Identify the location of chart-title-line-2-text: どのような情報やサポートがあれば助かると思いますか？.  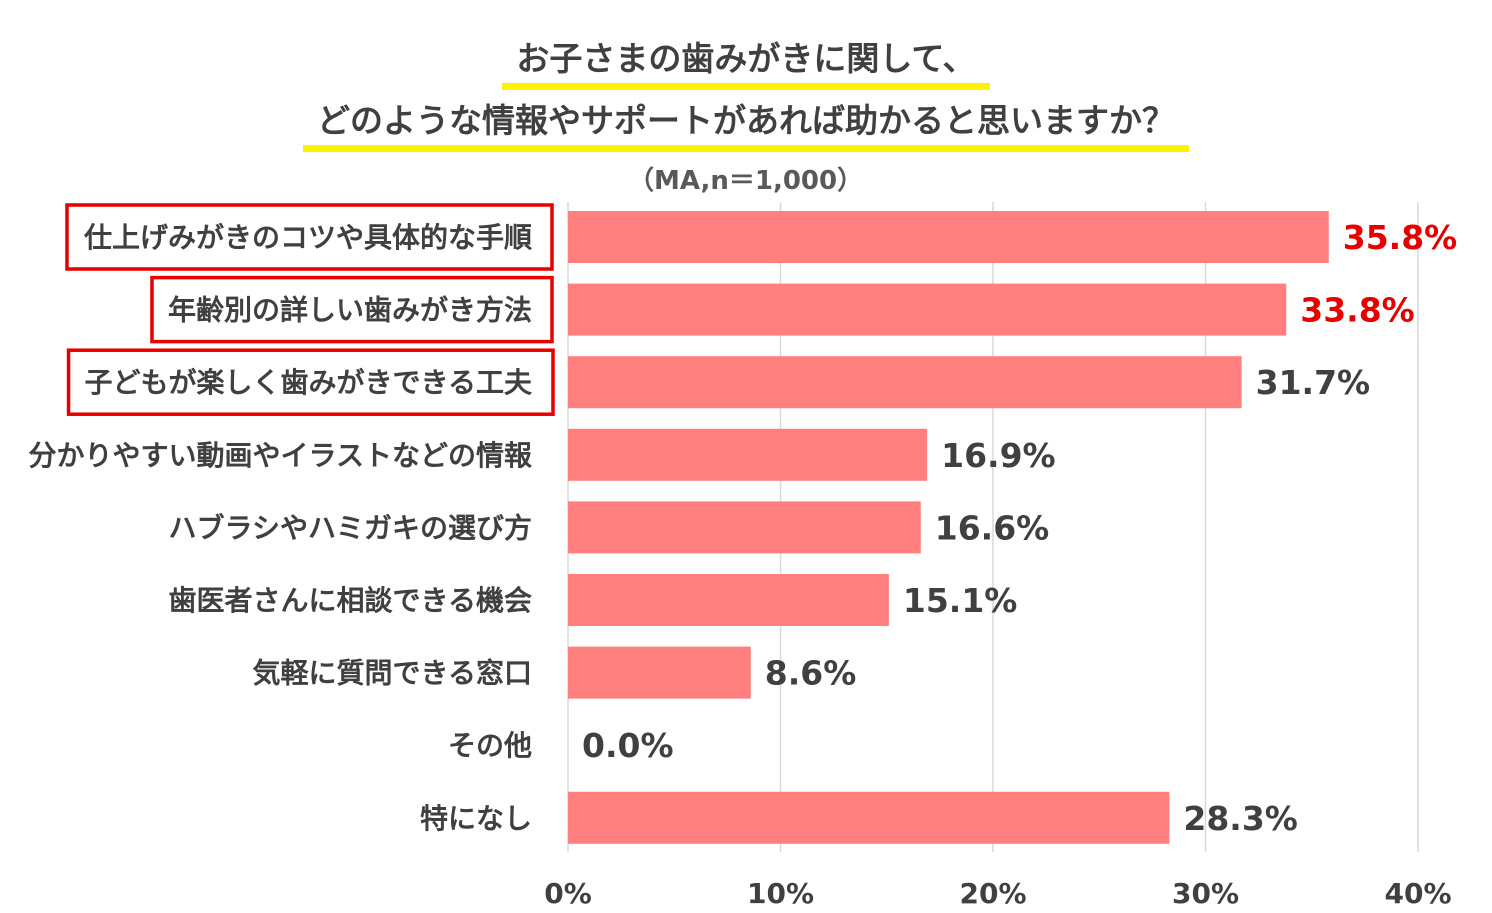
(746, 123).